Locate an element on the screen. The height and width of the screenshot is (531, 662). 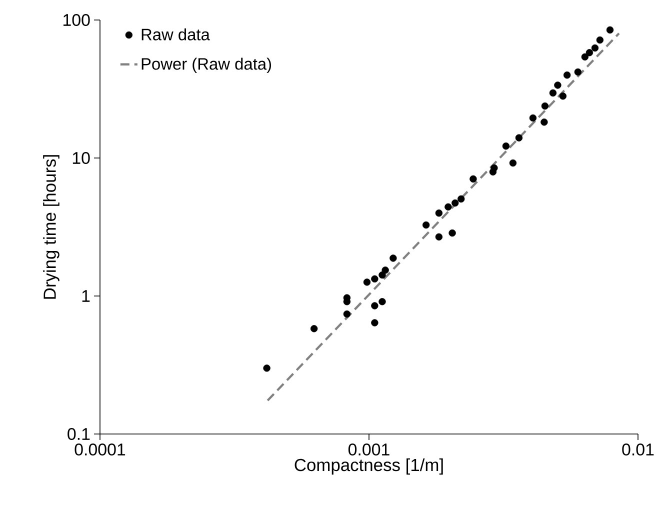
legend-label: Power (Raw data) is located at coordinates (207, 66).